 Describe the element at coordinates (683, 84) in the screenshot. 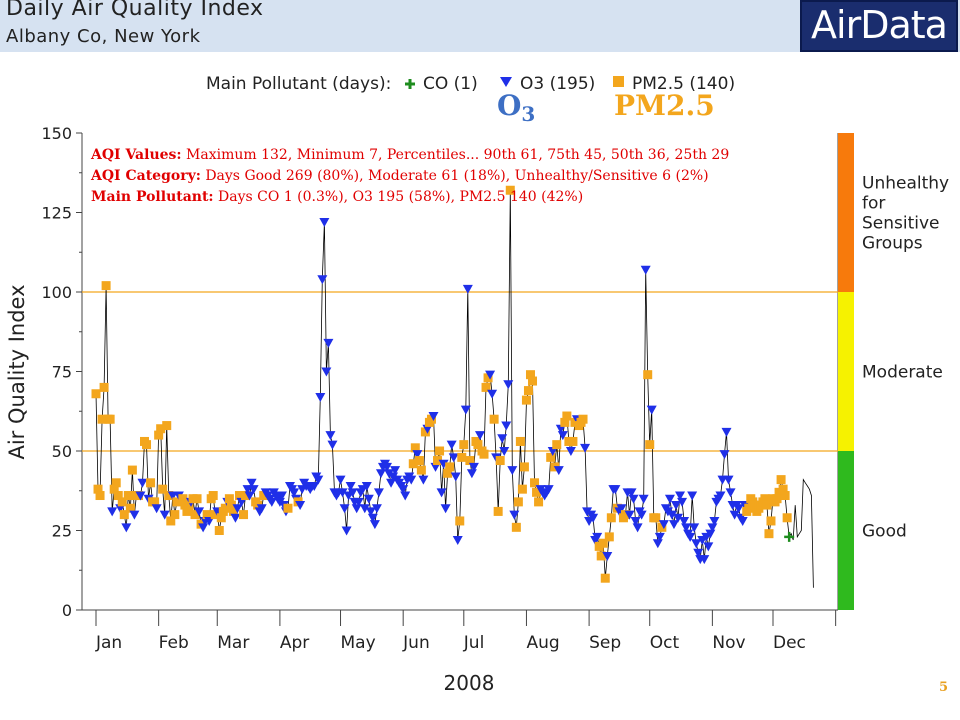

I see `legend-pm25-label: PM2.5 (140)` at that location.